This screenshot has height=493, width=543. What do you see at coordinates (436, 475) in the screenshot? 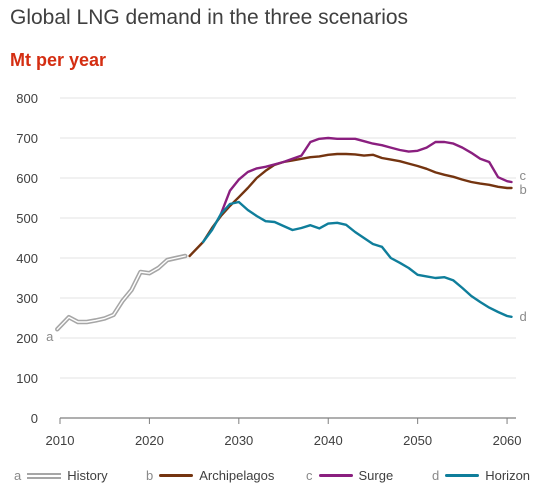
I see `legend-letter-d: d` at bounding box center [436, 475].